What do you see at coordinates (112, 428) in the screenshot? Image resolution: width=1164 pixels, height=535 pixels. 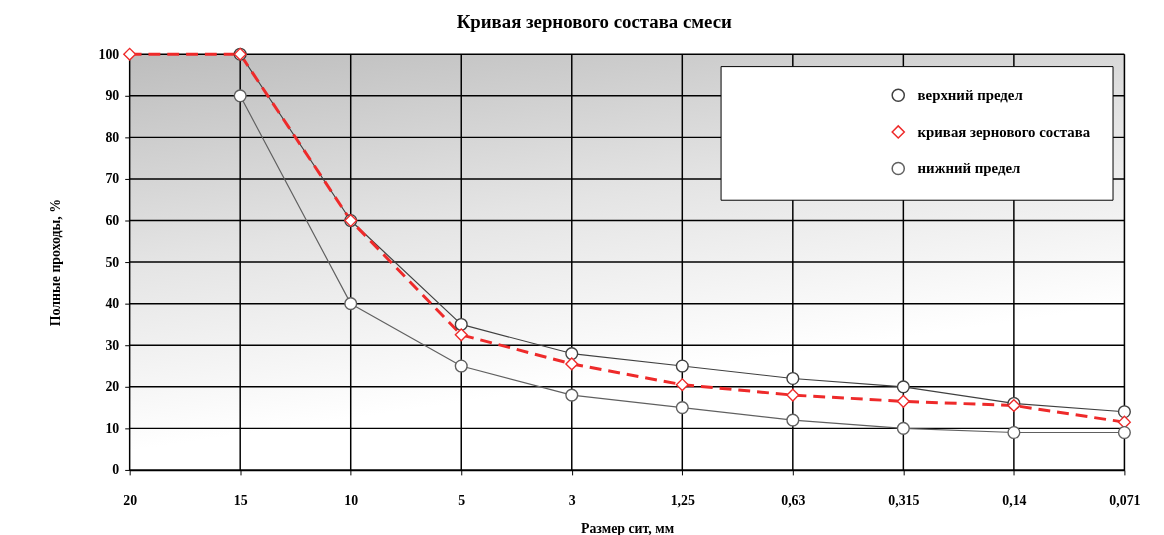 I see `y-tick-label: 10` at bounding box center [112, 428].